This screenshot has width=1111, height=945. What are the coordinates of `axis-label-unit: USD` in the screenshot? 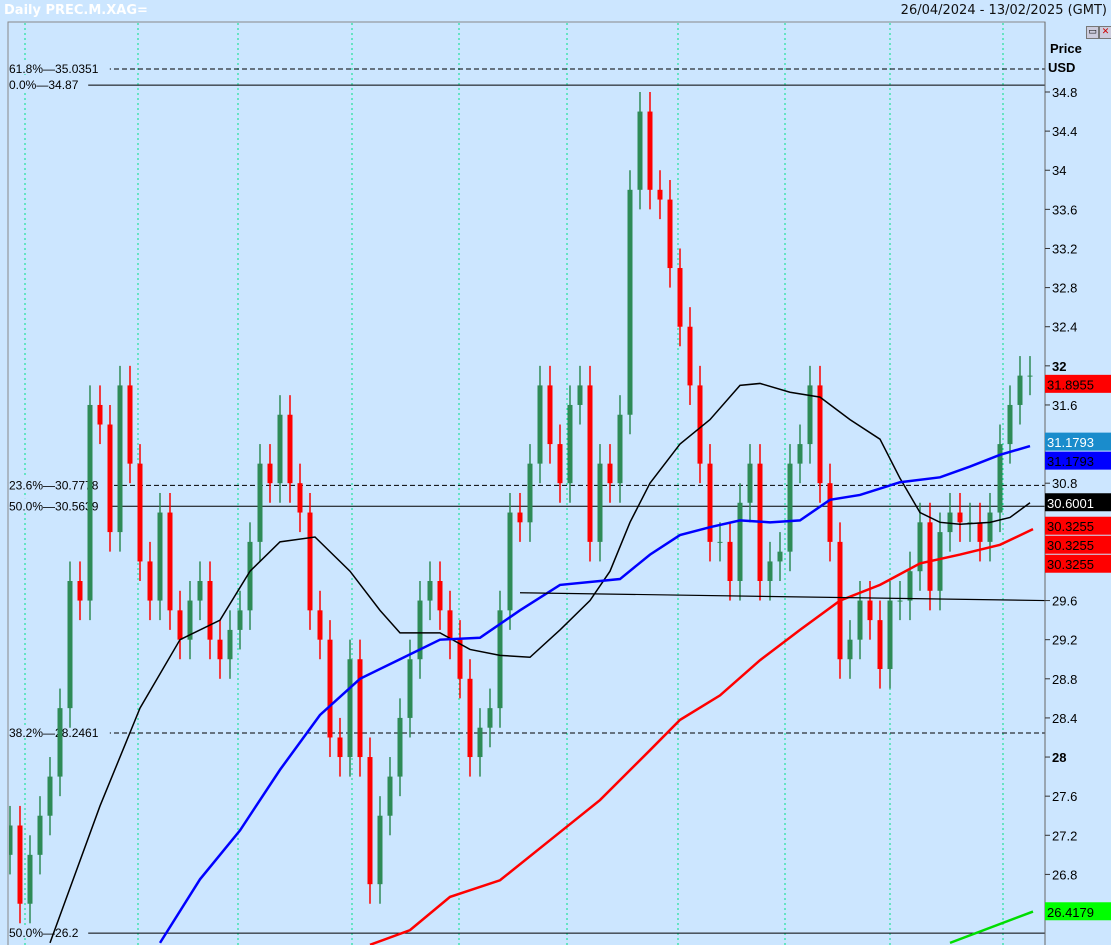 It's located at (1061, 67).